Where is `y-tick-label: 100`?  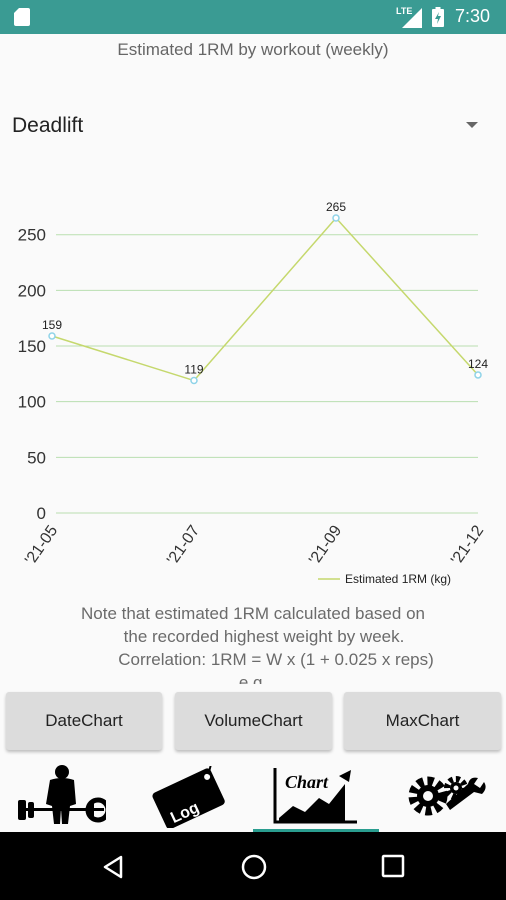
y-tick-label: 100 is located at coordinates (32, 402).